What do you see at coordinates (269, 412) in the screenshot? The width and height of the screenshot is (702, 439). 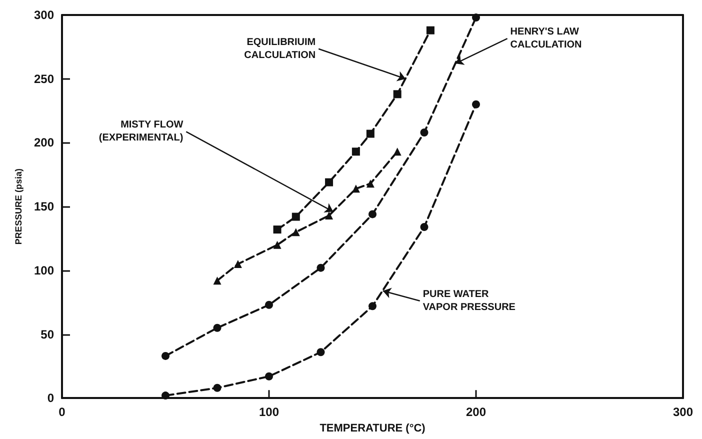 I see `x-tick-label: 100` at bounding box center [269, 412].